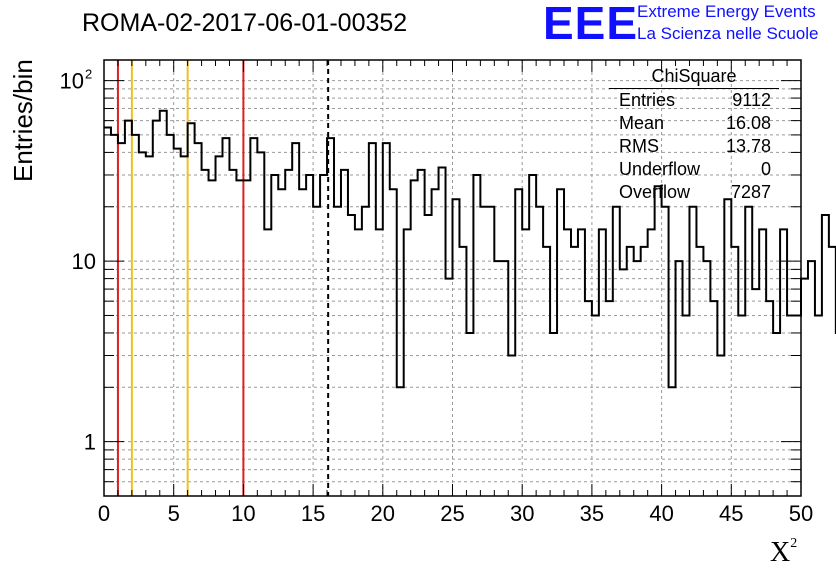 This screenshot has width=836, height=572. Describe the element at coordinates (591, 24) in the screenshot. I see `eee-logo: EEE` at that location.